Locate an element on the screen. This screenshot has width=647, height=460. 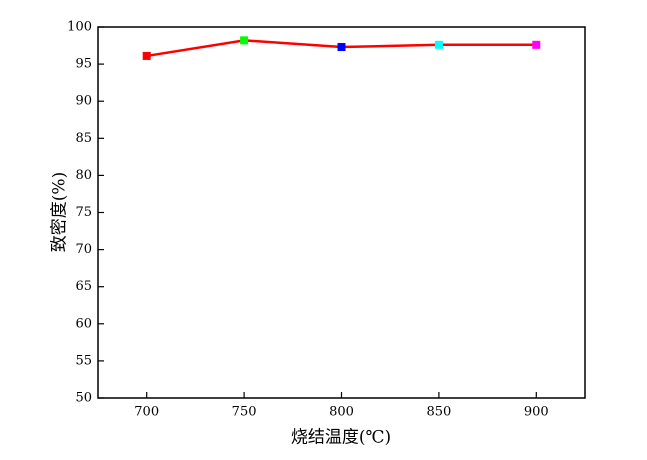
y-tick-label: 70 is located at coordinates (83, 249).